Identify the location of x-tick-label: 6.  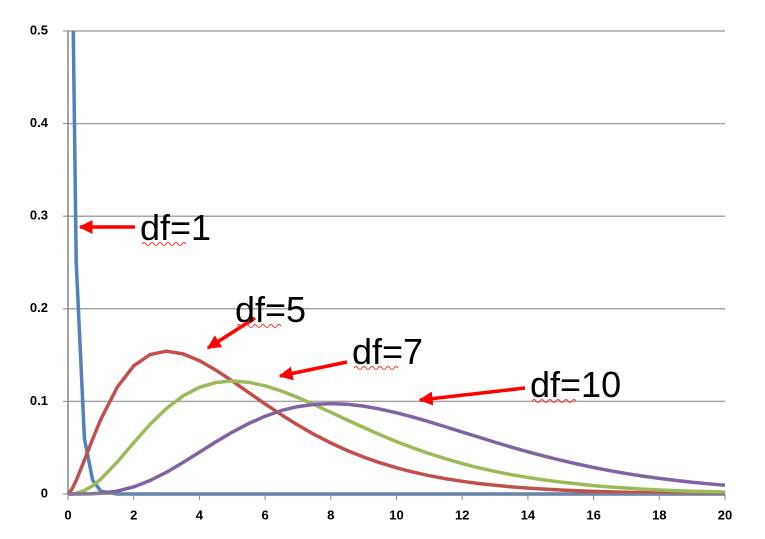
(264, 514).